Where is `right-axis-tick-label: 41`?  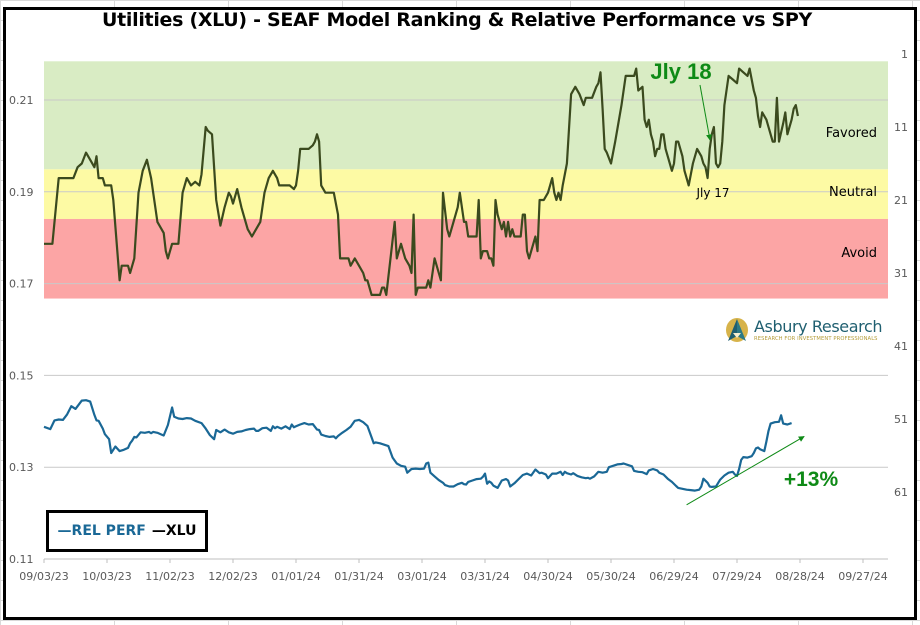
right-axis-tick-label: 41 is located at coordinates (901, 346).